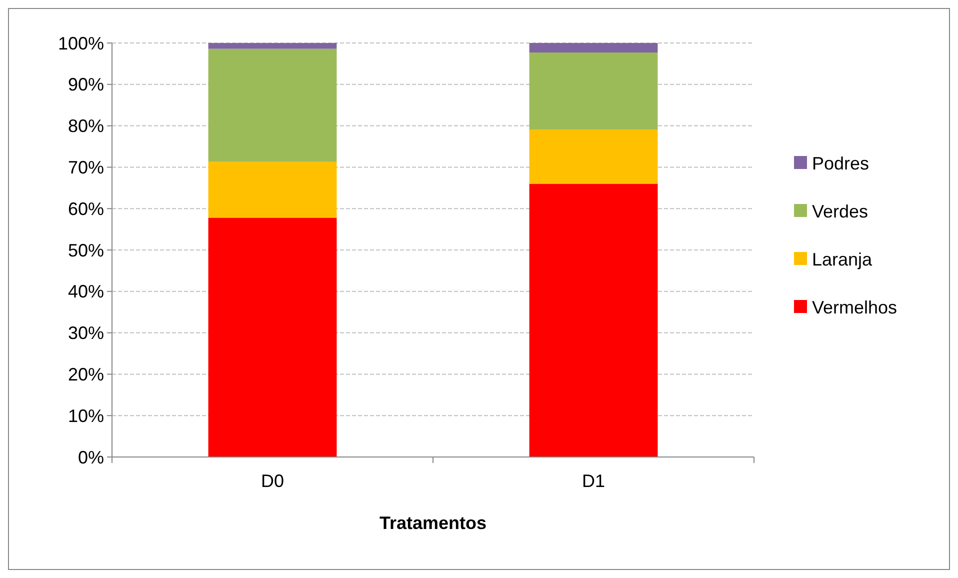 The width and height of the screenshot is (958, 578). I want to click on y-tick-label: 80%, so click(86, 126).